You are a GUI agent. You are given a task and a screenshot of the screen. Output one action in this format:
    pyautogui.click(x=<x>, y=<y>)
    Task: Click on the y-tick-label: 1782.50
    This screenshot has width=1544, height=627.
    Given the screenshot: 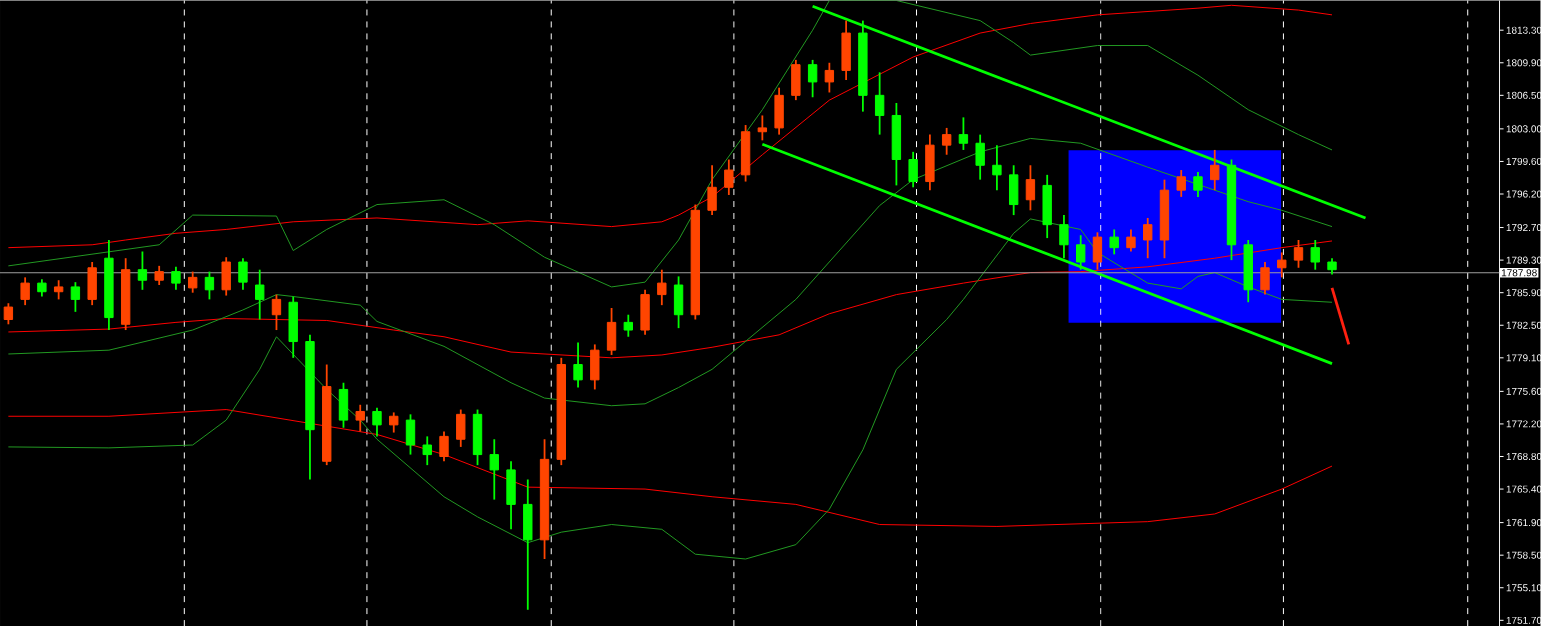 What is the action you would take?
    pyautogui.click(x=1524, y=325)
    